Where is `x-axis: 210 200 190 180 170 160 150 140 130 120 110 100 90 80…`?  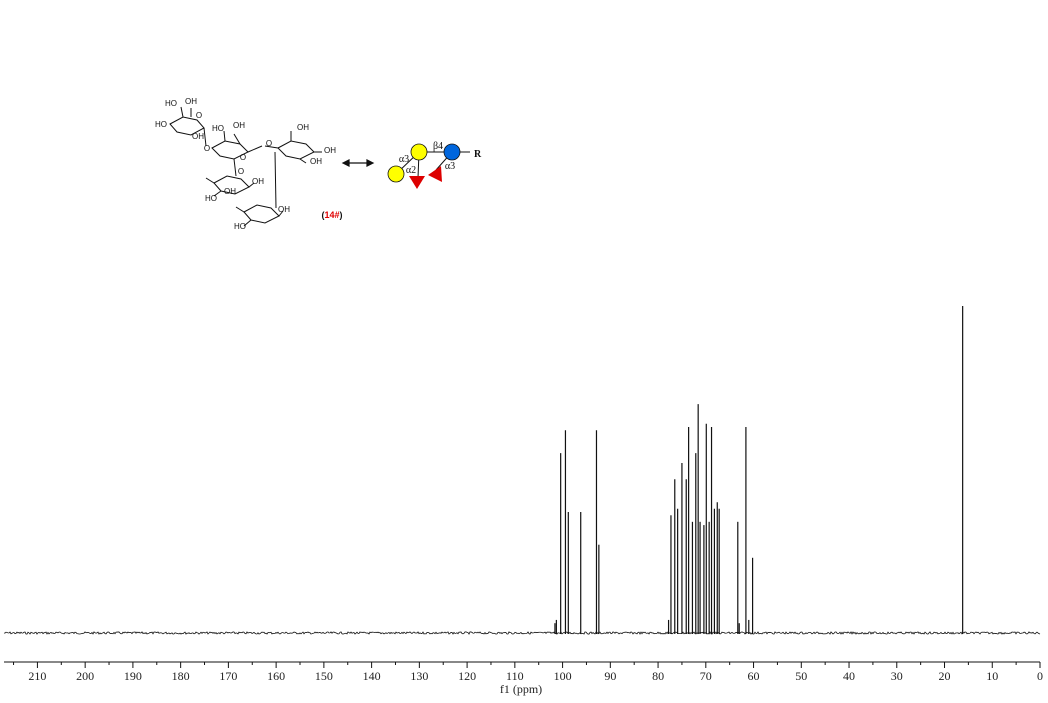 x-axis: 210 200 190 180 170 160 150 140 130 120 110 100 90 80… is located at coordinates (523, 672).